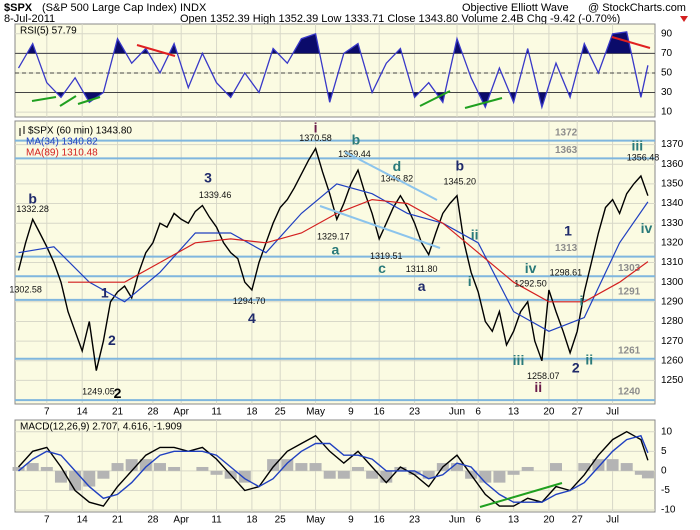 The height and width of the screenshot is (530, 700). I want to click on site: @ StockCharts.com, so click(637, 8).